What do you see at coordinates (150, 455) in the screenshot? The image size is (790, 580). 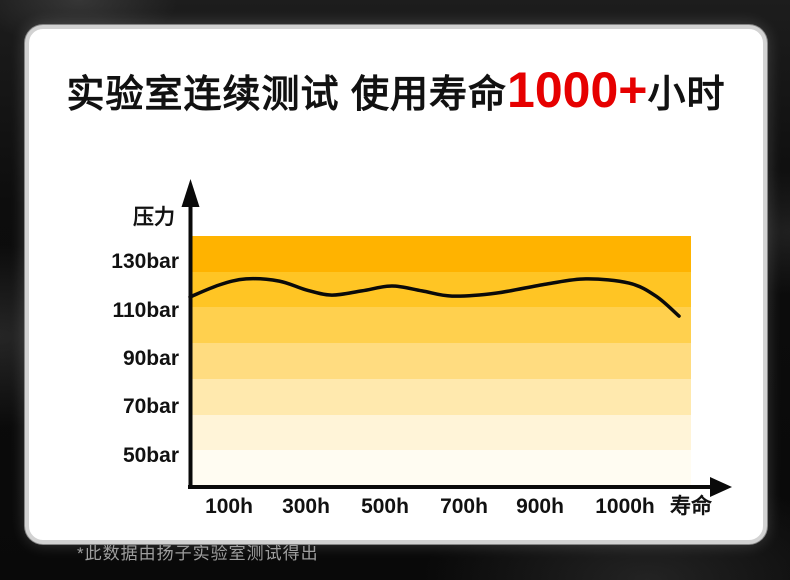 I see `y-tick-label: 50bar` at bounding box center [150, 455].